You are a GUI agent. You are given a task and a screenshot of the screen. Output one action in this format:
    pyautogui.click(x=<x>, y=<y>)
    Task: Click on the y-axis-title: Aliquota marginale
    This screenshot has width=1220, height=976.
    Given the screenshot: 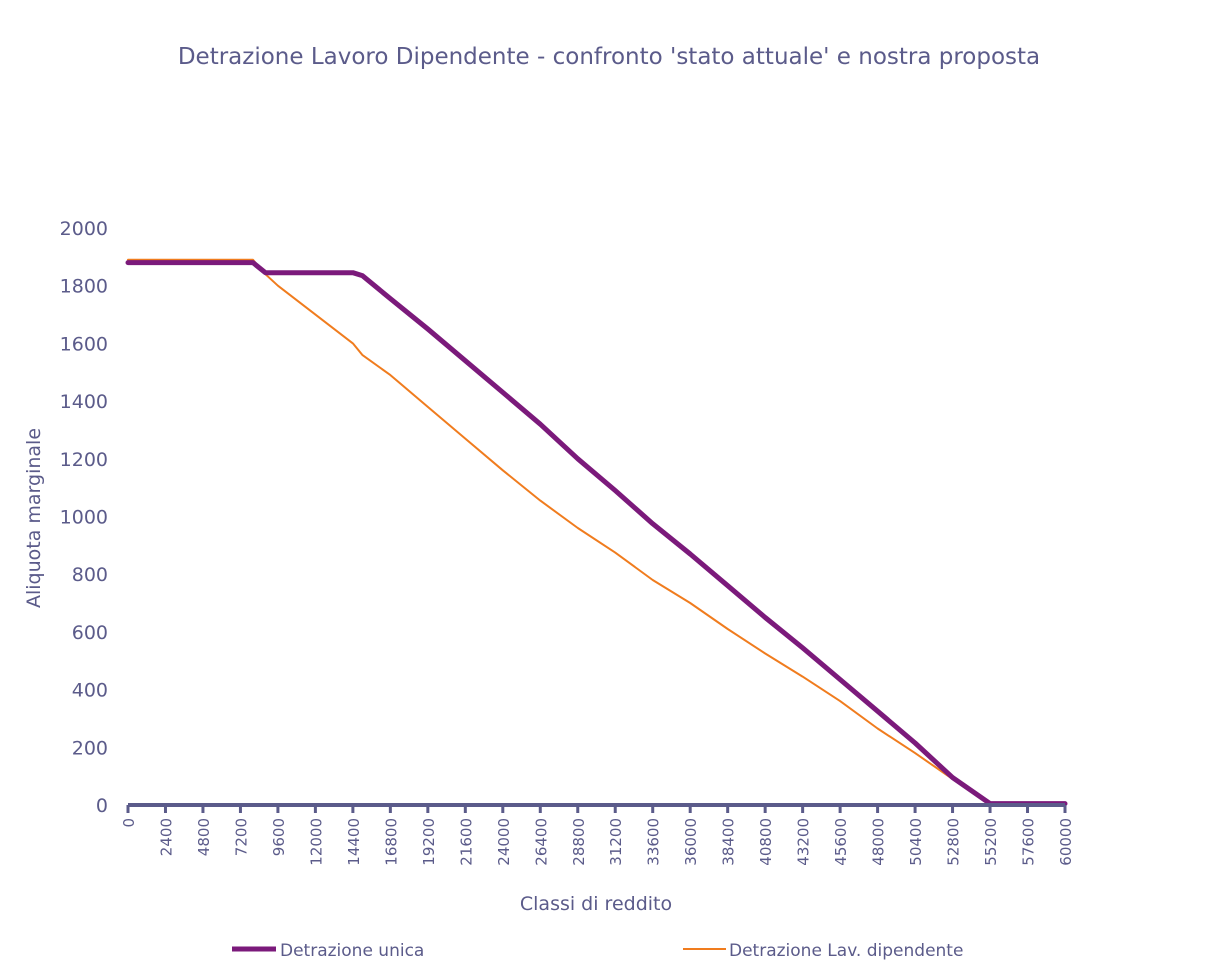 What is the action you would take?
    pyautogui.click(x=34, y=518)
    